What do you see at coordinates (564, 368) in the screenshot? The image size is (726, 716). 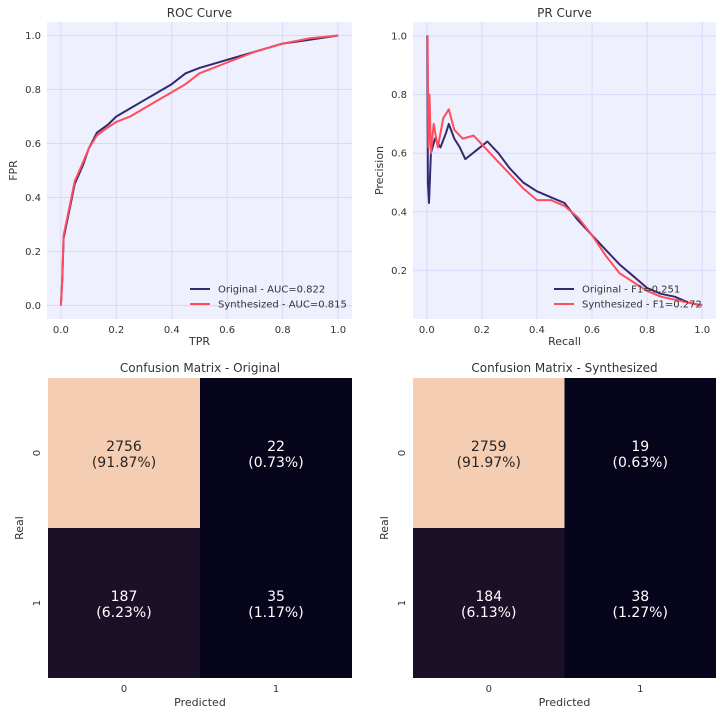 I see `chart-title: Confusion Matrix - Synthesized` at bounding box center [564, 368].